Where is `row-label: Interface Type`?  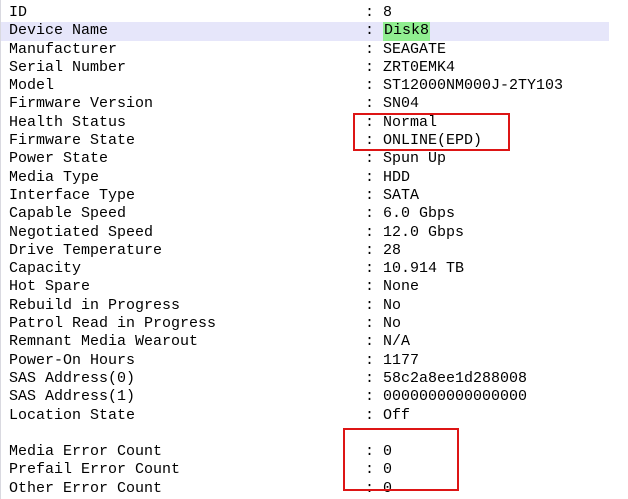 row-label: Interface Type is located at coordinates (72, 195).